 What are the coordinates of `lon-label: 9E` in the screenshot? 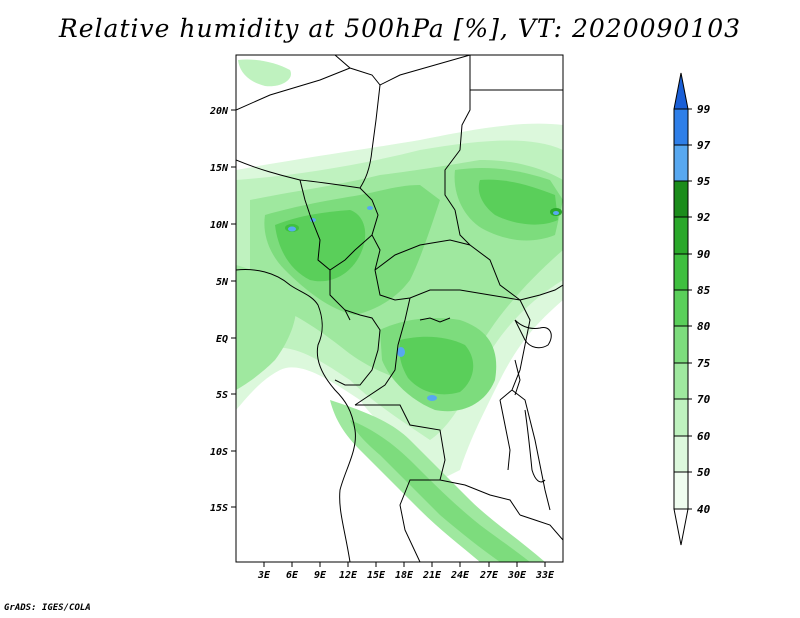 It's located at (320, 575).